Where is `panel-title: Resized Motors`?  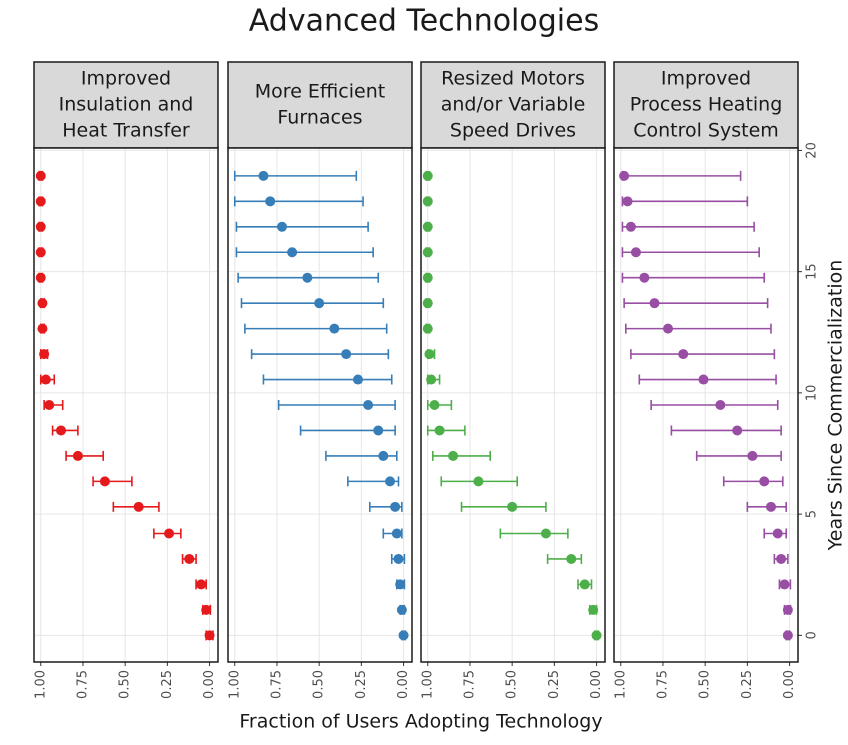
panel-title: Resized Motors is located at coordinates (513, 79).